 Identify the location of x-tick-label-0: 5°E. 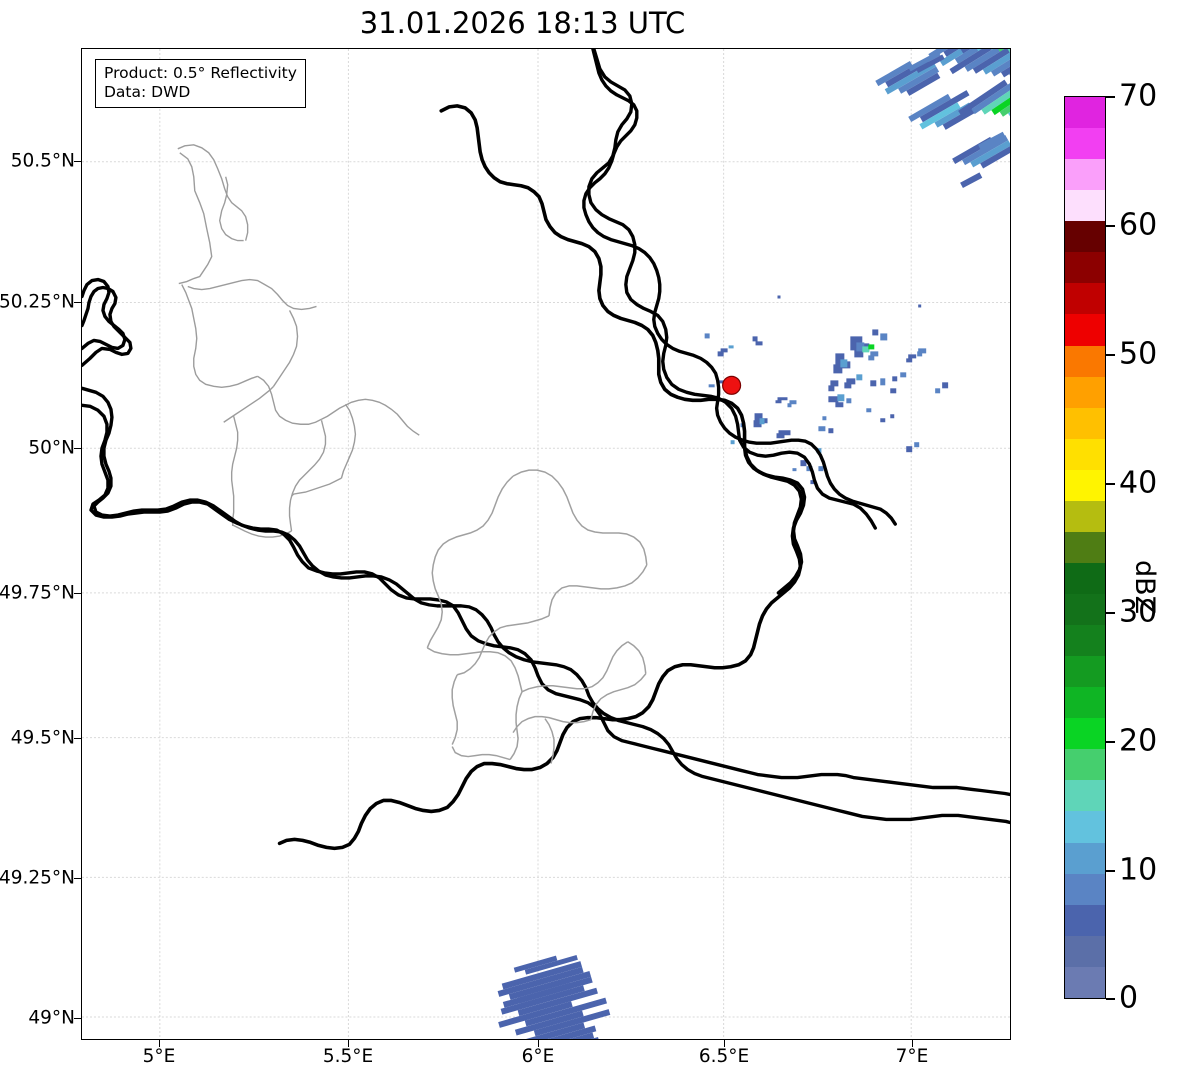
(159, 1056).